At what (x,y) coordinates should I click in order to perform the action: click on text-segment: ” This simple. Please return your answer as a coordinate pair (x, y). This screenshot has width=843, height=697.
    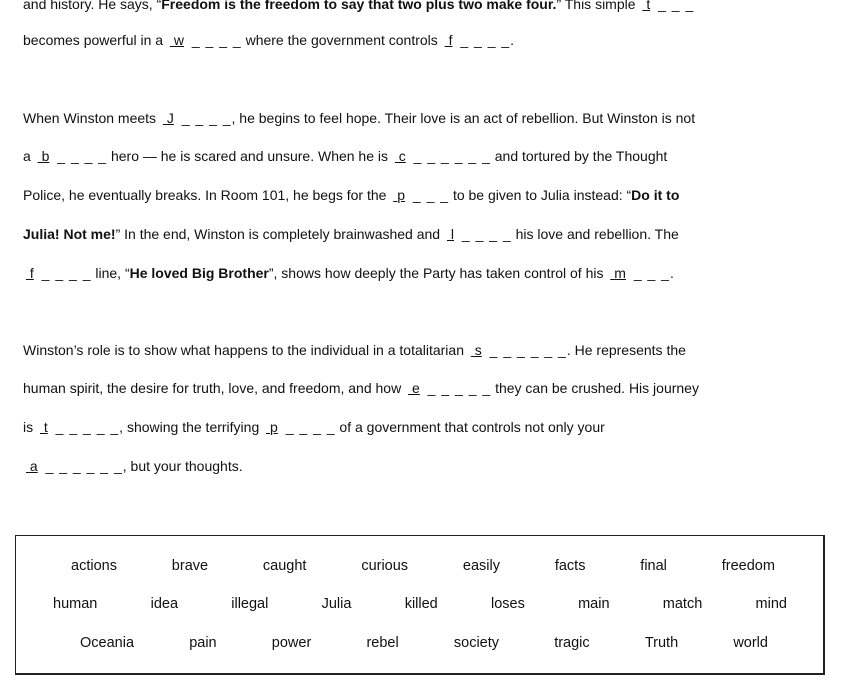
    Looking at the image, I should click on (598, 6).